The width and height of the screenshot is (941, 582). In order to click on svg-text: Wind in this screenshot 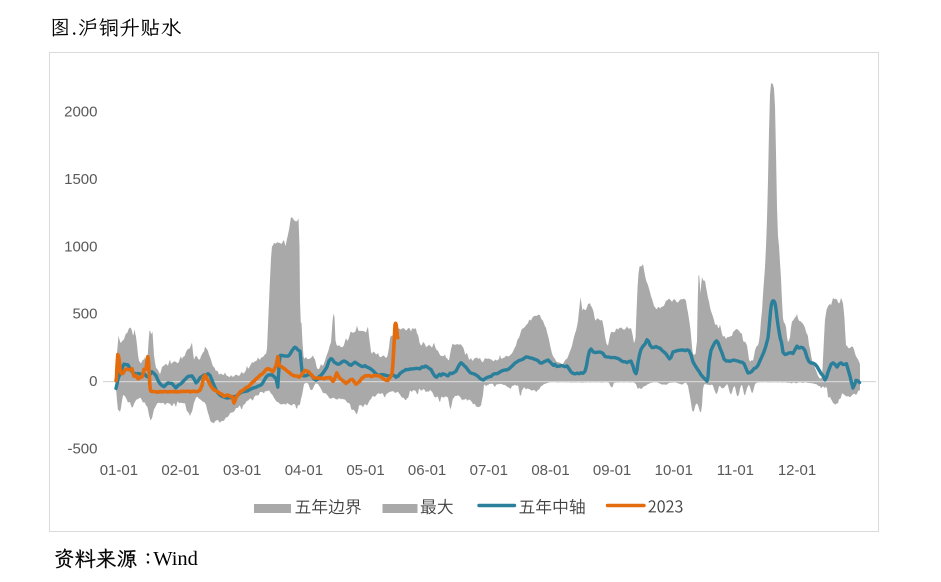, I will do `click(175, 559)`.